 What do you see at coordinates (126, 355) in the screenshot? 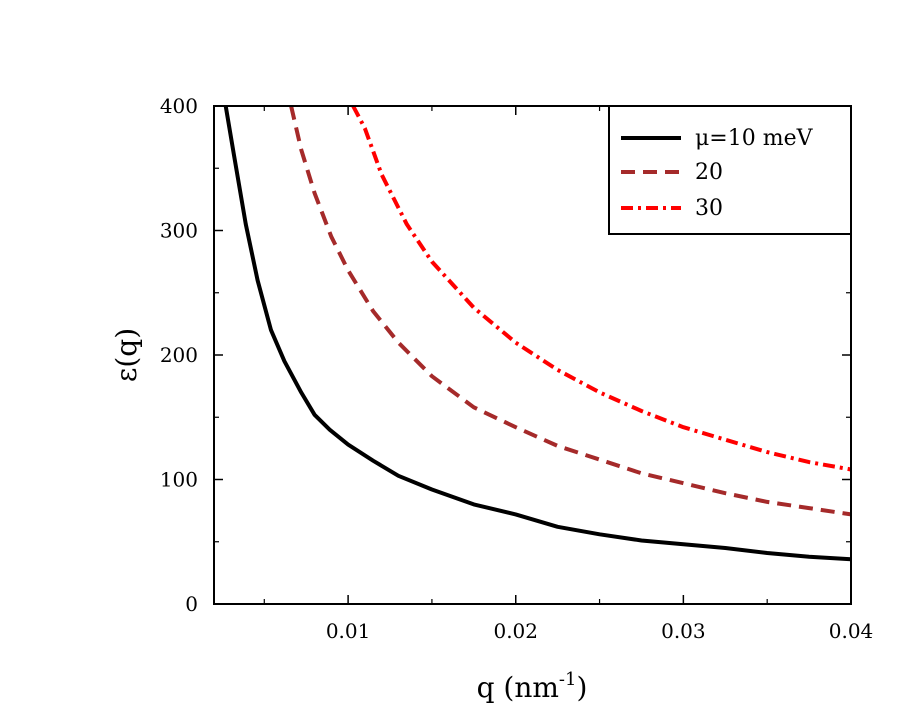
I see `y-axis-title: ε(q)` at bounding box center [126, 355].